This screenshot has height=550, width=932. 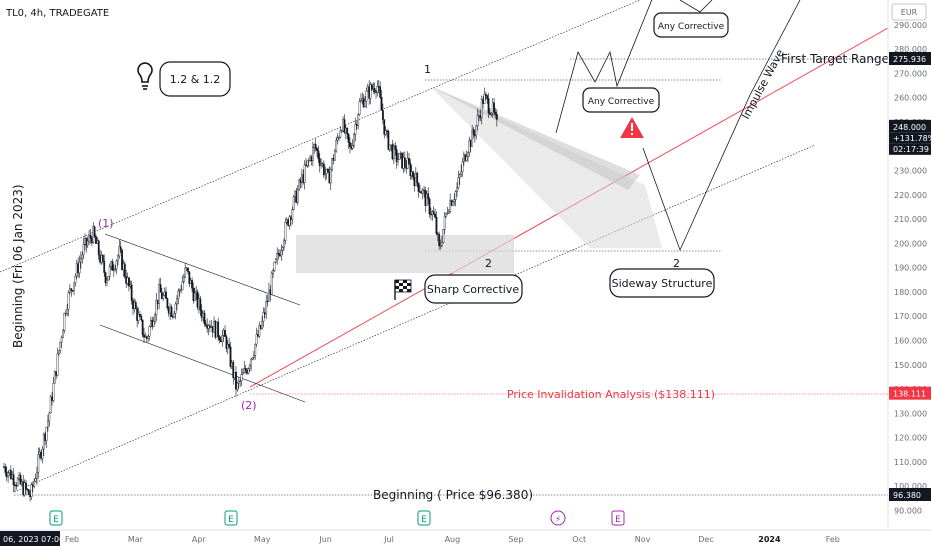 I want to click on time-cursor-tag, so click(x=30, y=538).